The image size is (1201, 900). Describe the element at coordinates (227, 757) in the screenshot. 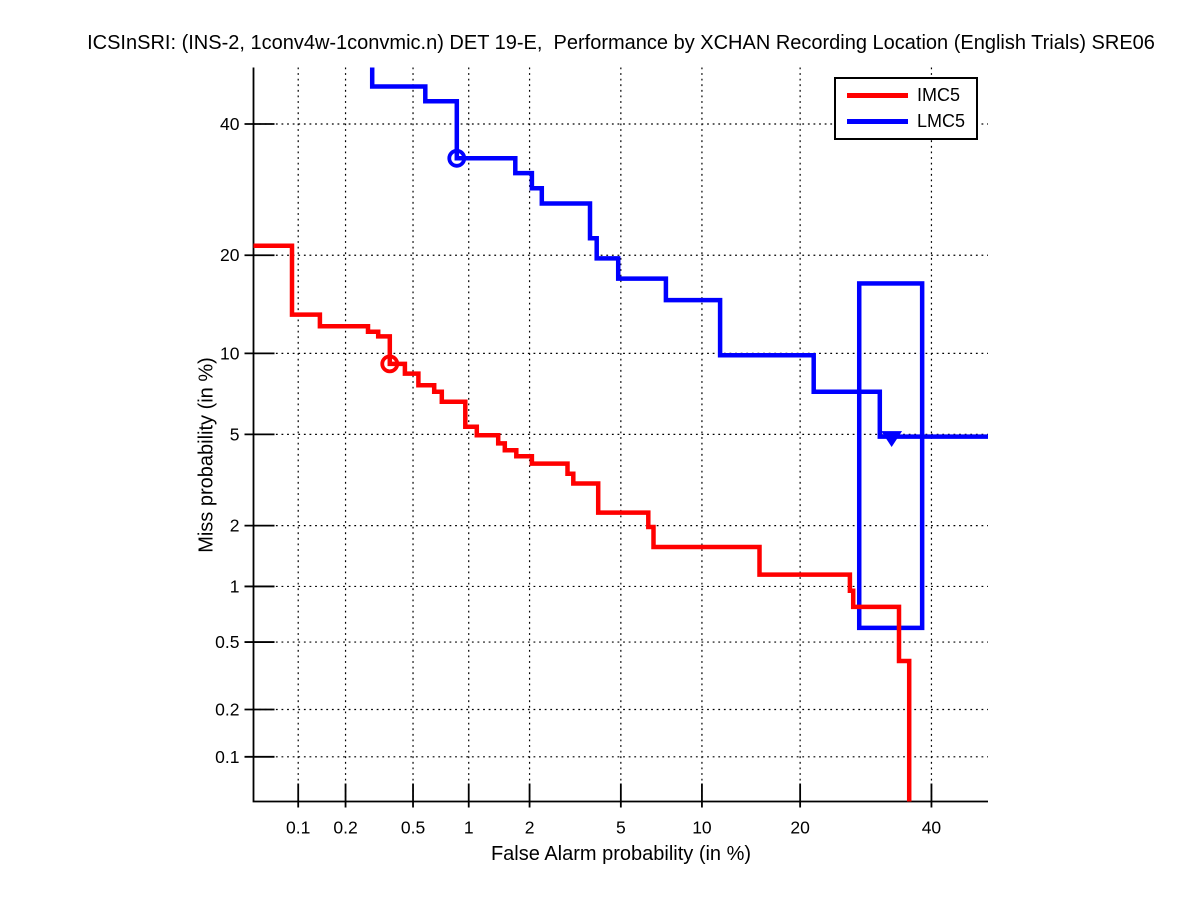

I see `y-tick-label: 0.1` at that location.